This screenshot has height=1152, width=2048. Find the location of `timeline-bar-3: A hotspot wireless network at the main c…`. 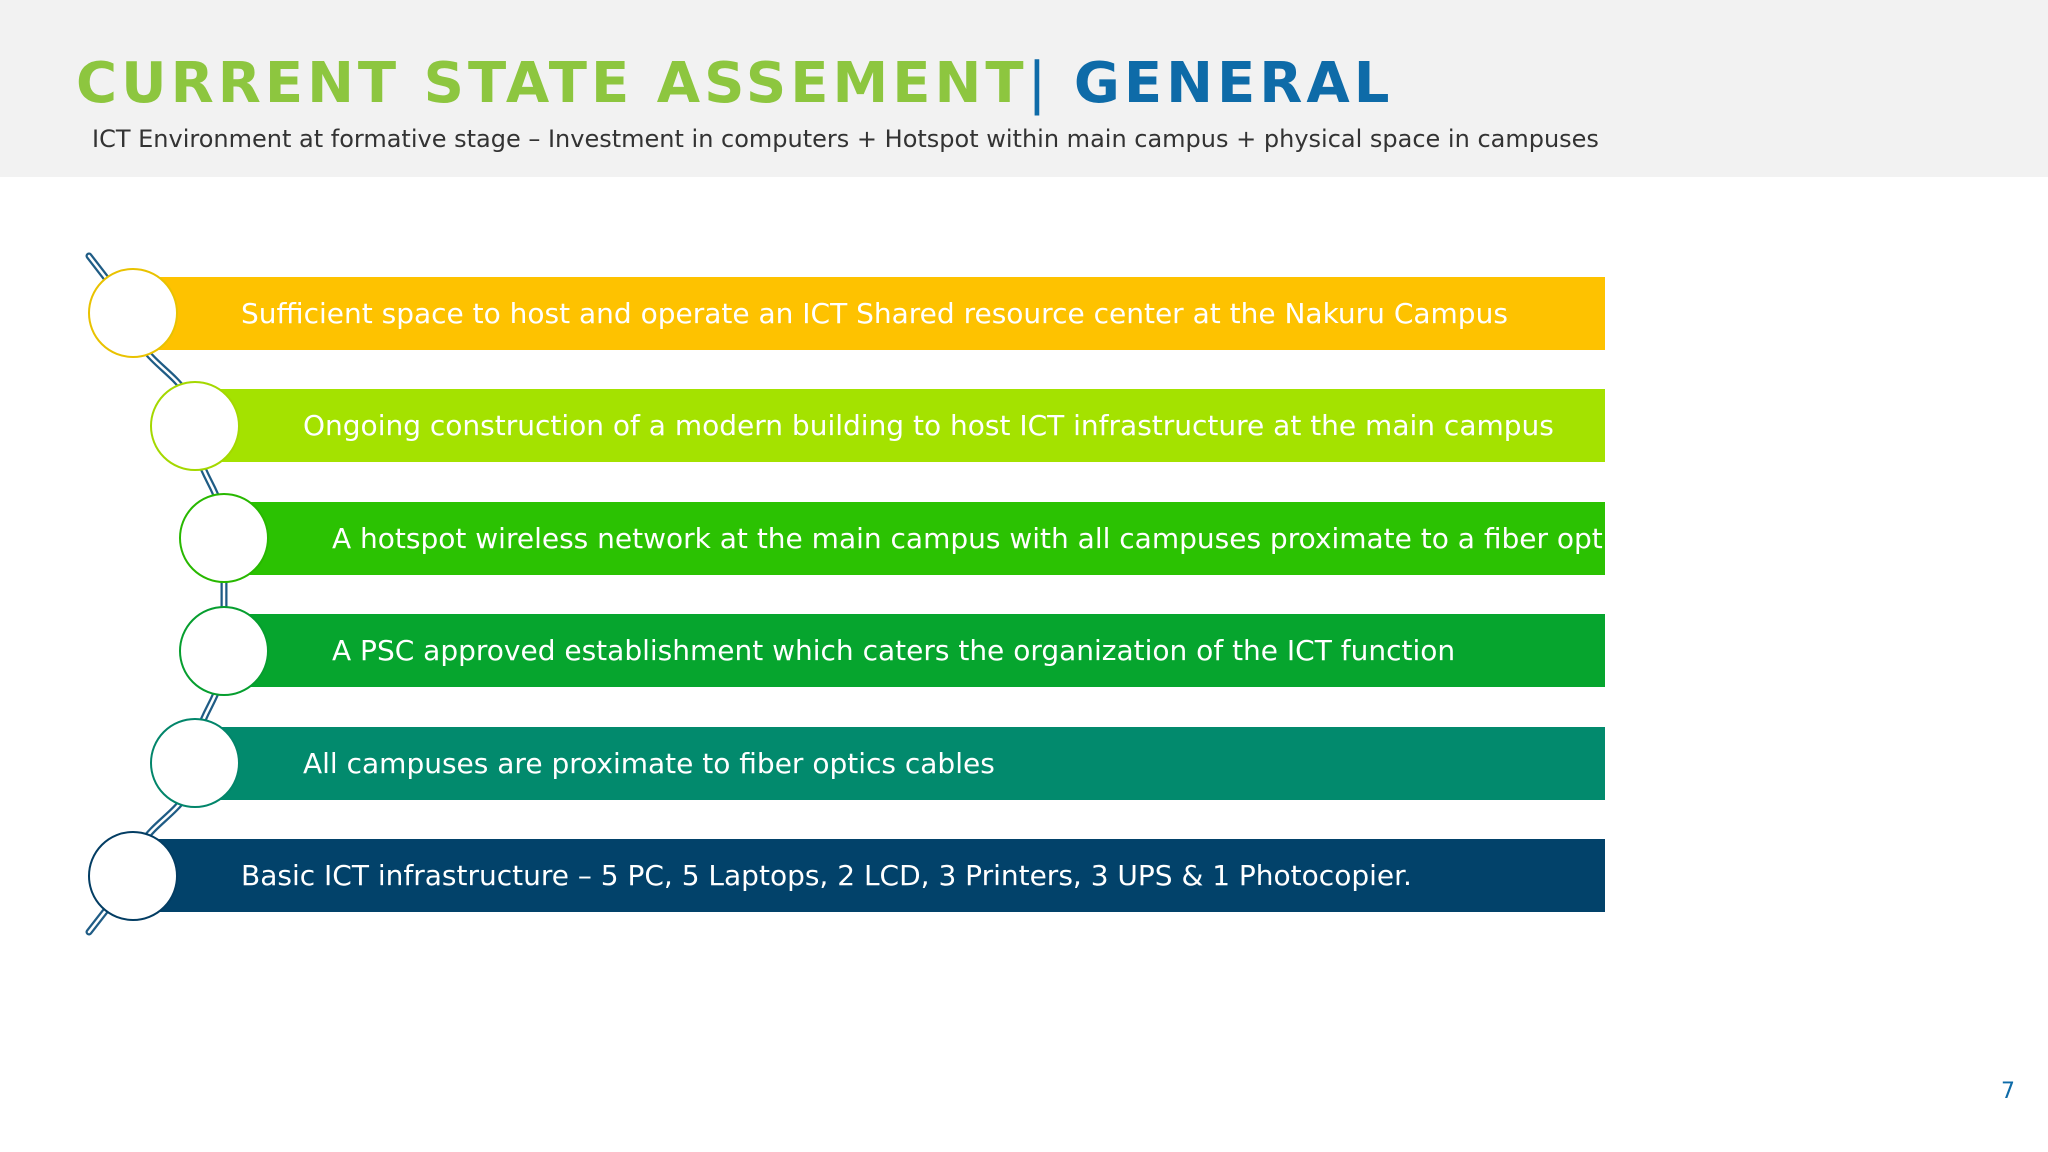

timeline-bar-3: A hotspot wireless network at the main c… is located at coordinates (914, 538).